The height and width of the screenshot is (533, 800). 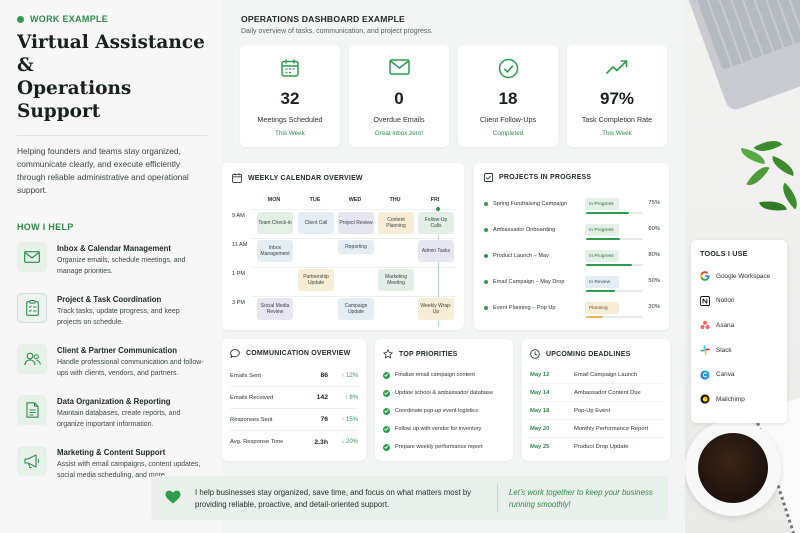 What do you see at coordinates (356, 309) in the screenshot?
I see `calendar-event: Campaign Update` at bounding box center [356, 309].